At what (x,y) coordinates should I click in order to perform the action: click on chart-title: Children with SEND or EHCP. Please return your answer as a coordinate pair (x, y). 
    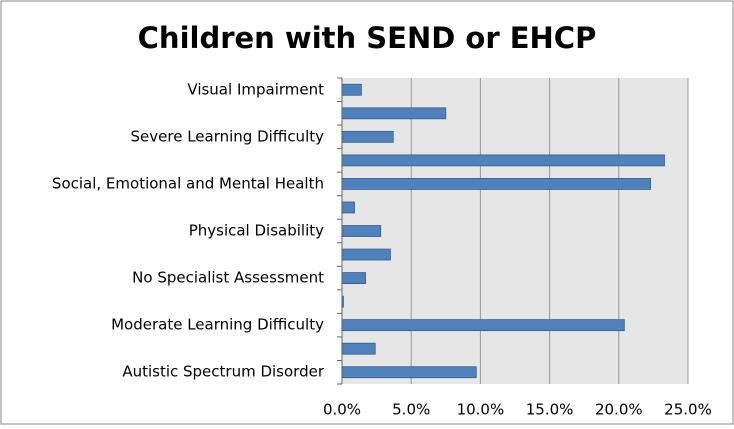
    Looking at the image, I should click on (367, 38).